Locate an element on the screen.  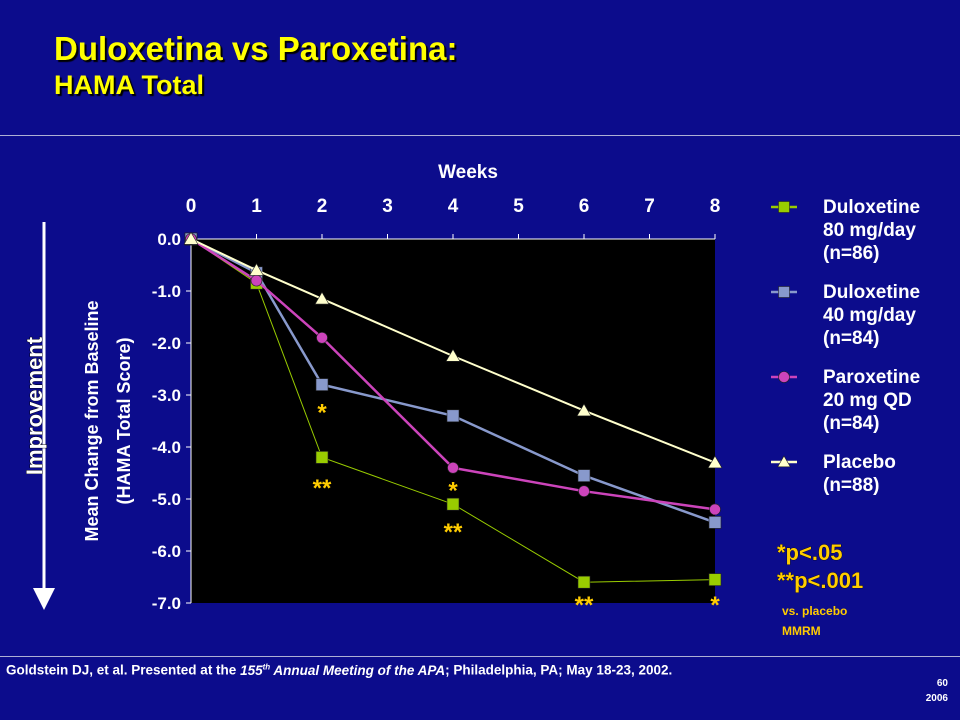
citation-meeting: 155th Annual Meeting of the APA is located at coordinates (343, 670).